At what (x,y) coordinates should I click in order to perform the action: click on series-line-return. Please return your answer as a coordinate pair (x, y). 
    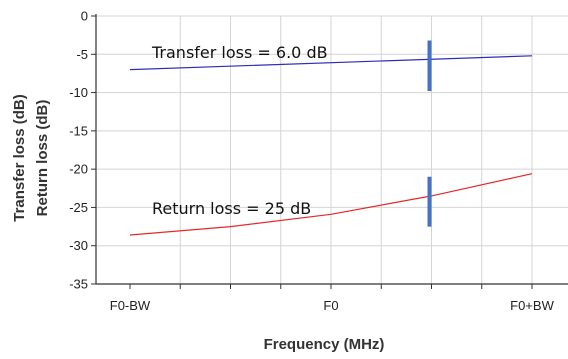
    Looking at the image, I should click on (331, 204).